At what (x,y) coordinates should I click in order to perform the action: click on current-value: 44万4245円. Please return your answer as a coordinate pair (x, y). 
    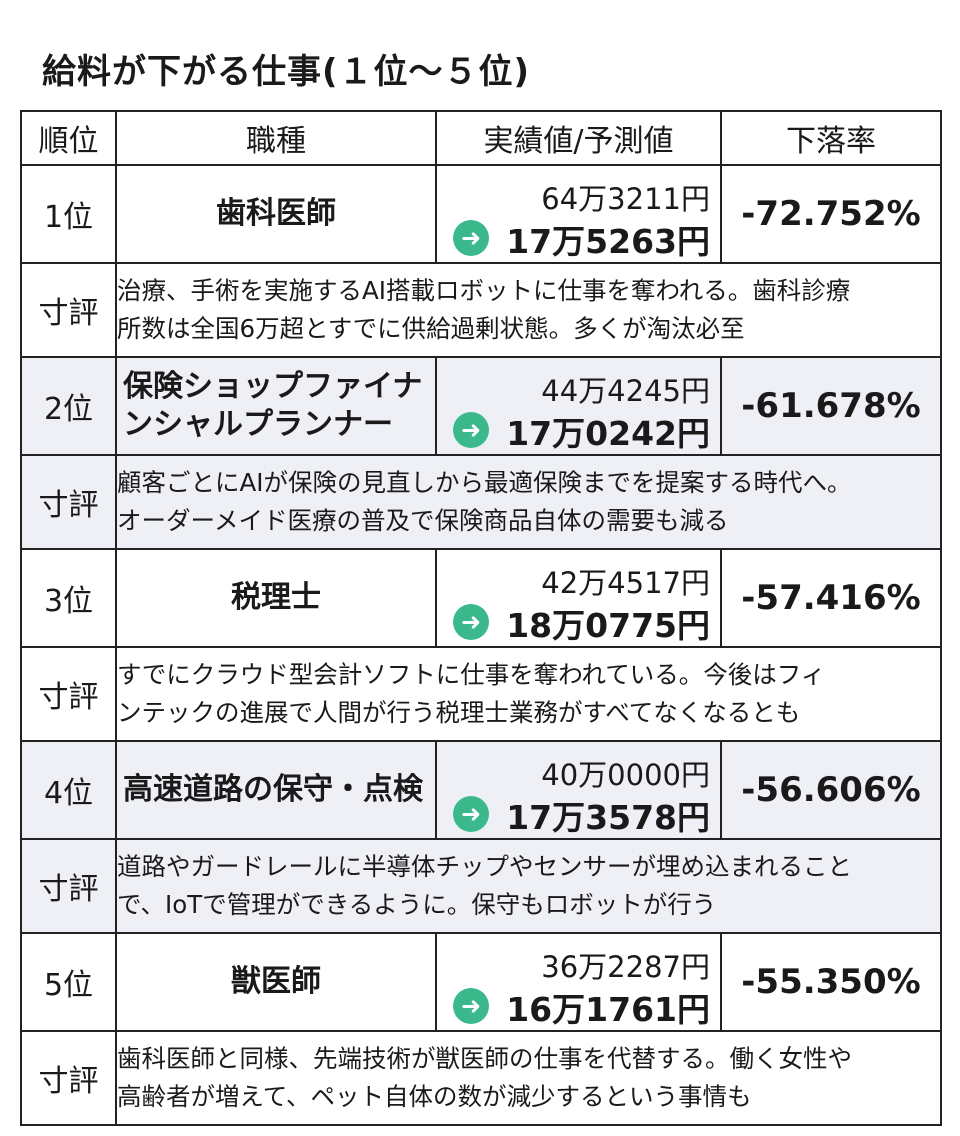
    Looking at the image, I should click on (625, 391).